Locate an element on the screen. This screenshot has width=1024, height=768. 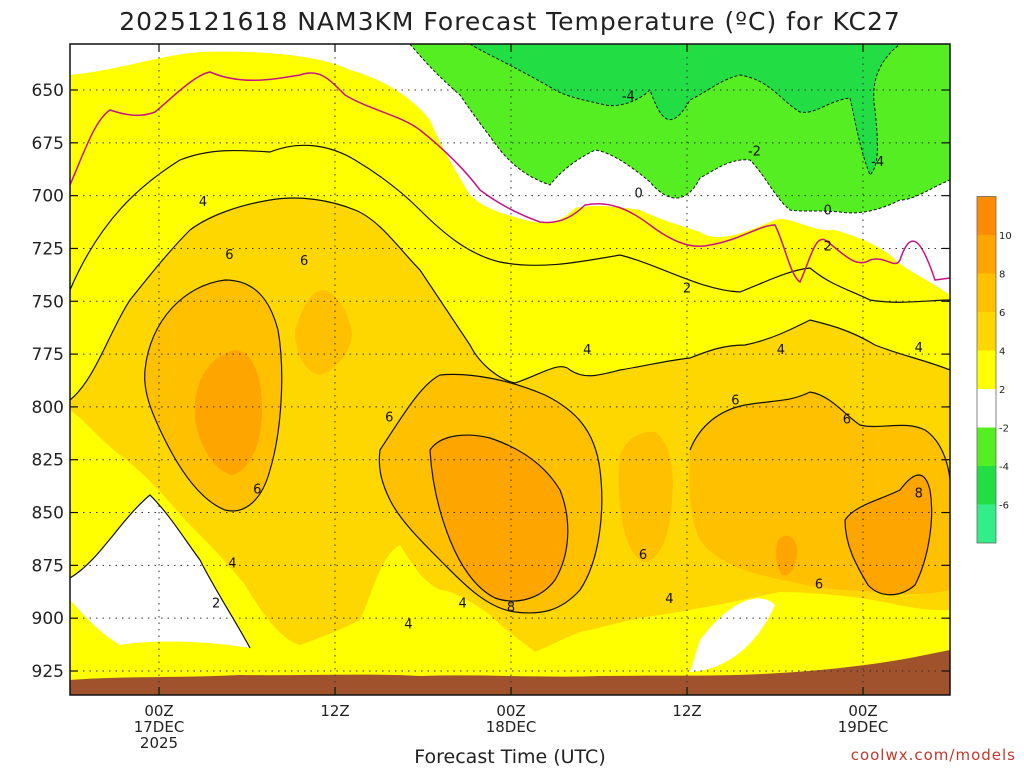
y-tick-label: 925 is located at coordinates (48, 672).